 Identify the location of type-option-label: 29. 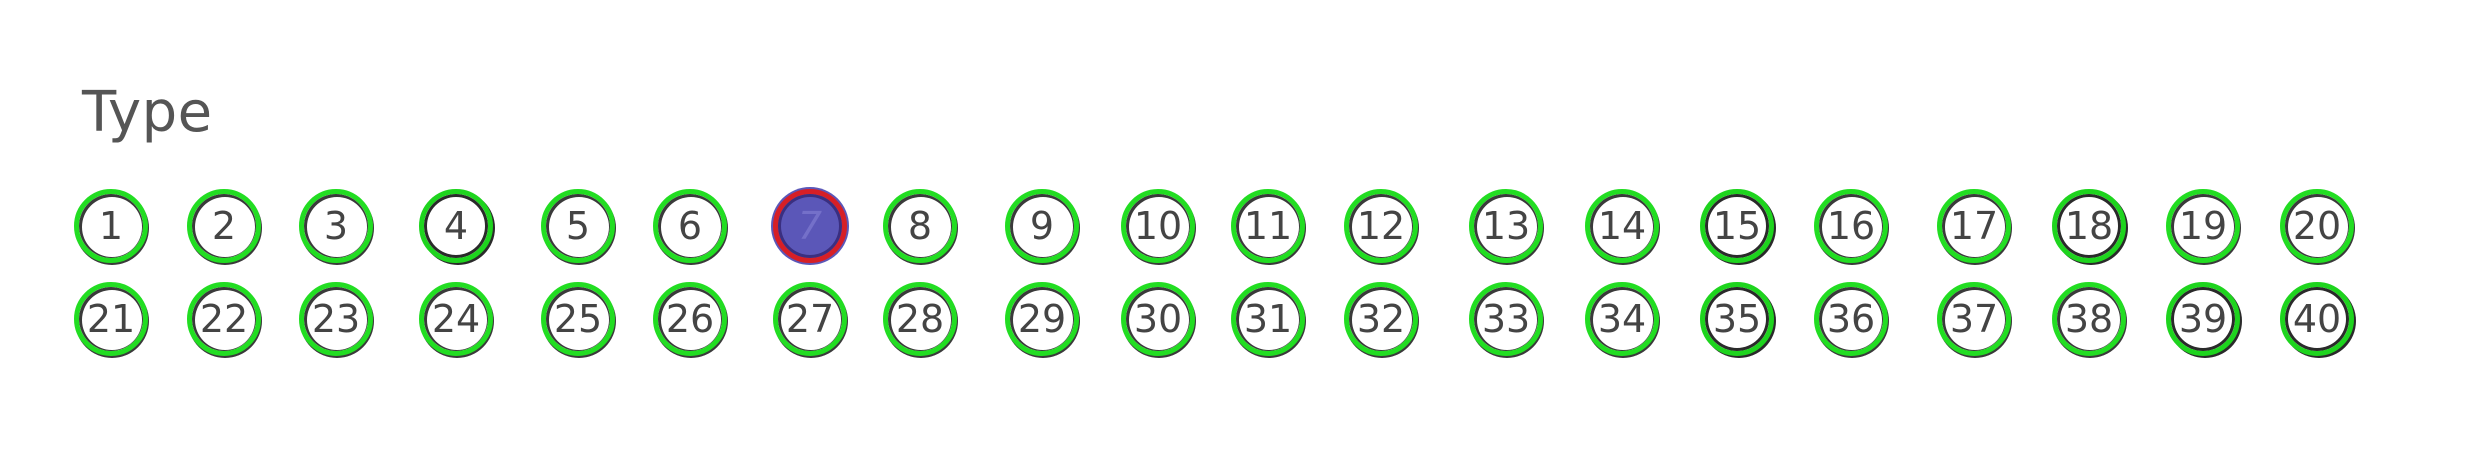
(1042, 319).